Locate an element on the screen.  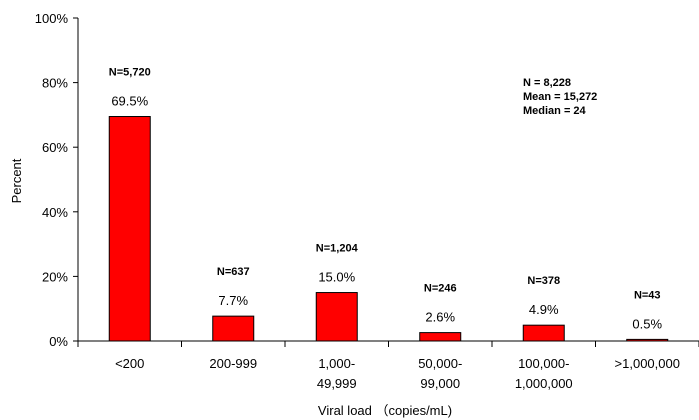
count-label: N=1,204 is located at coordinates (337, 249).